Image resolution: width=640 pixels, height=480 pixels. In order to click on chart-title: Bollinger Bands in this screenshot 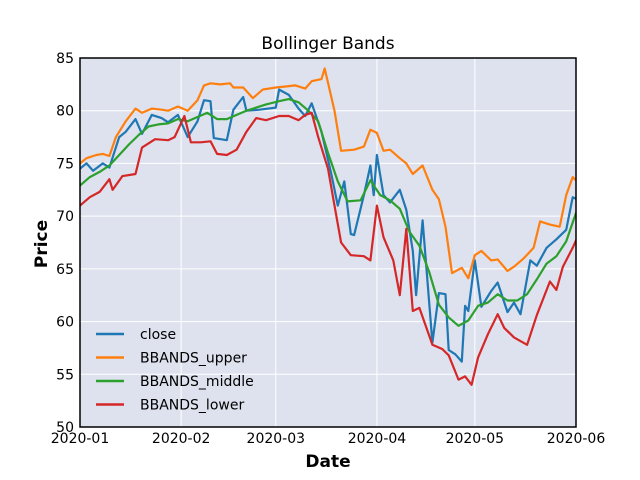, I will do `click(327, 44)`.